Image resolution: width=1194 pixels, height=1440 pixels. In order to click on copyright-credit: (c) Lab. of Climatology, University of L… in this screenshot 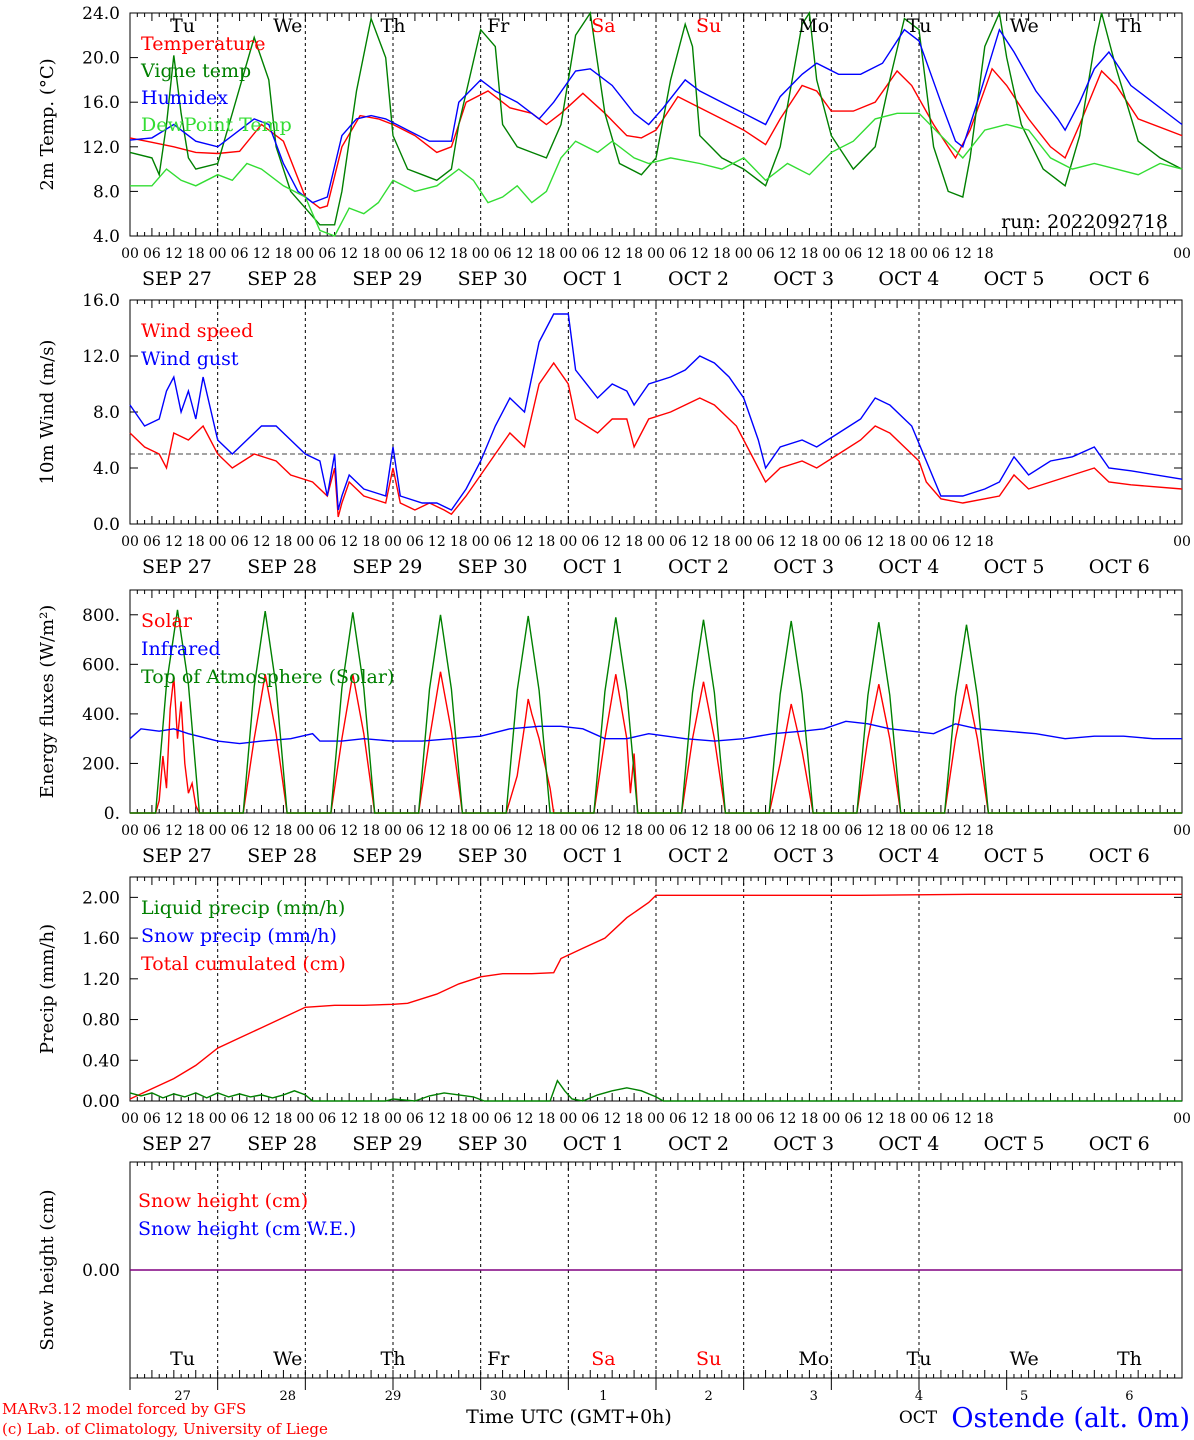, I will do `click(165, 1429)`.